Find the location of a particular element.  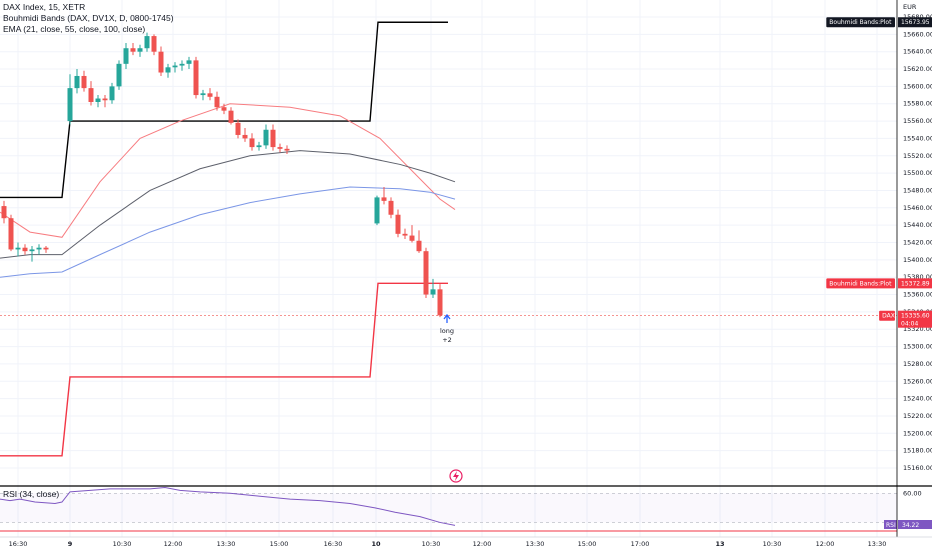

price-tick: 15320.00 is located at coordinates (917, 329).